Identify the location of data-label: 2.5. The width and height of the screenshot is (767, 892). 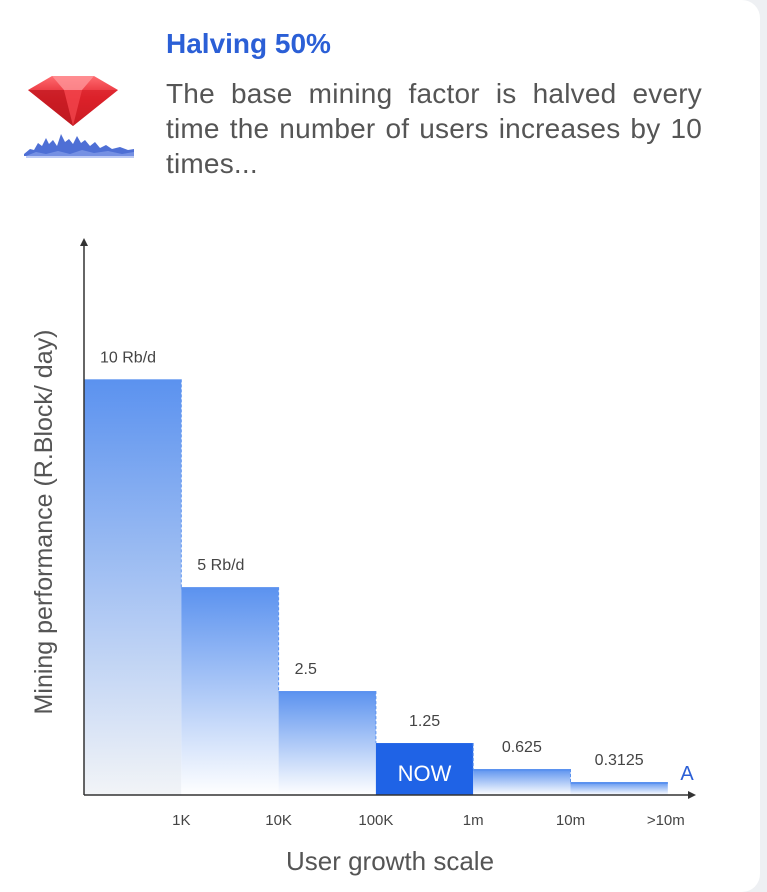
(306, 669).